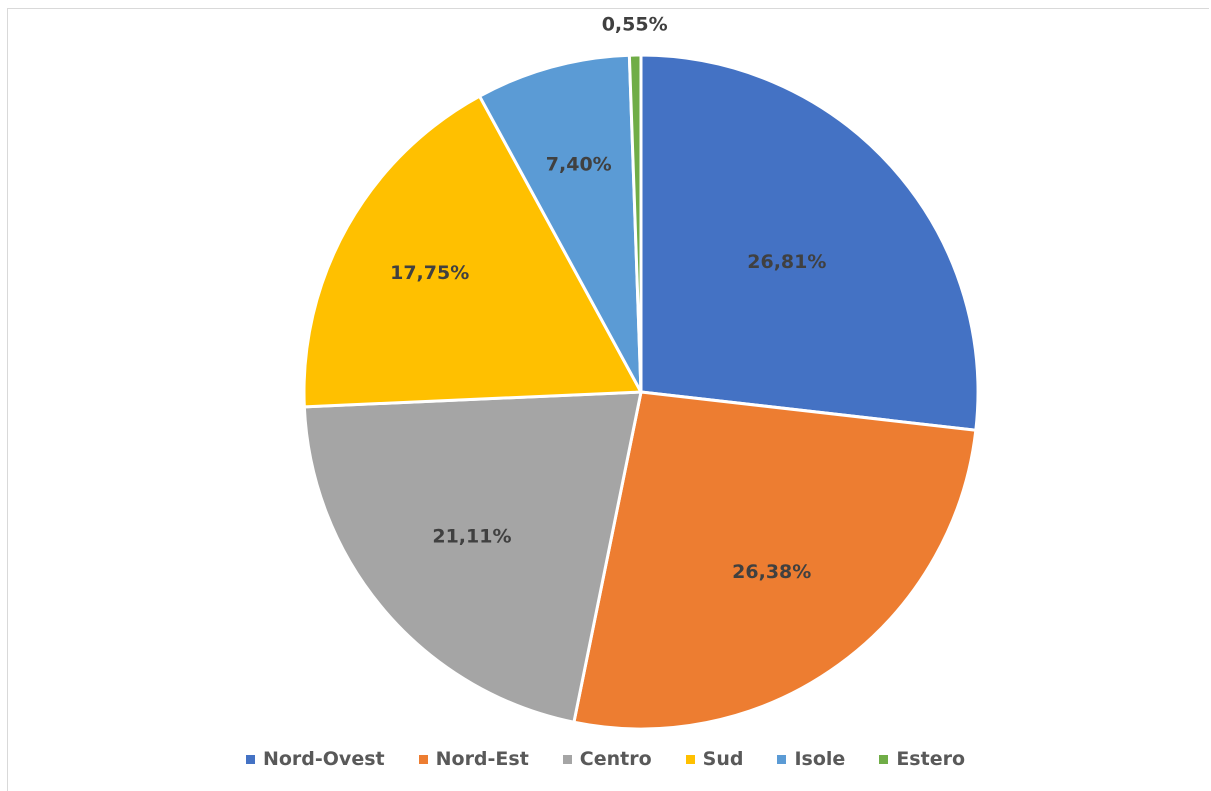 The height and width of the screenshot is (791, 1211). Describe the element at coordinates (786, 262) in the screenshot. I see `data-label-nord-ovest: 26,81%` at that location.